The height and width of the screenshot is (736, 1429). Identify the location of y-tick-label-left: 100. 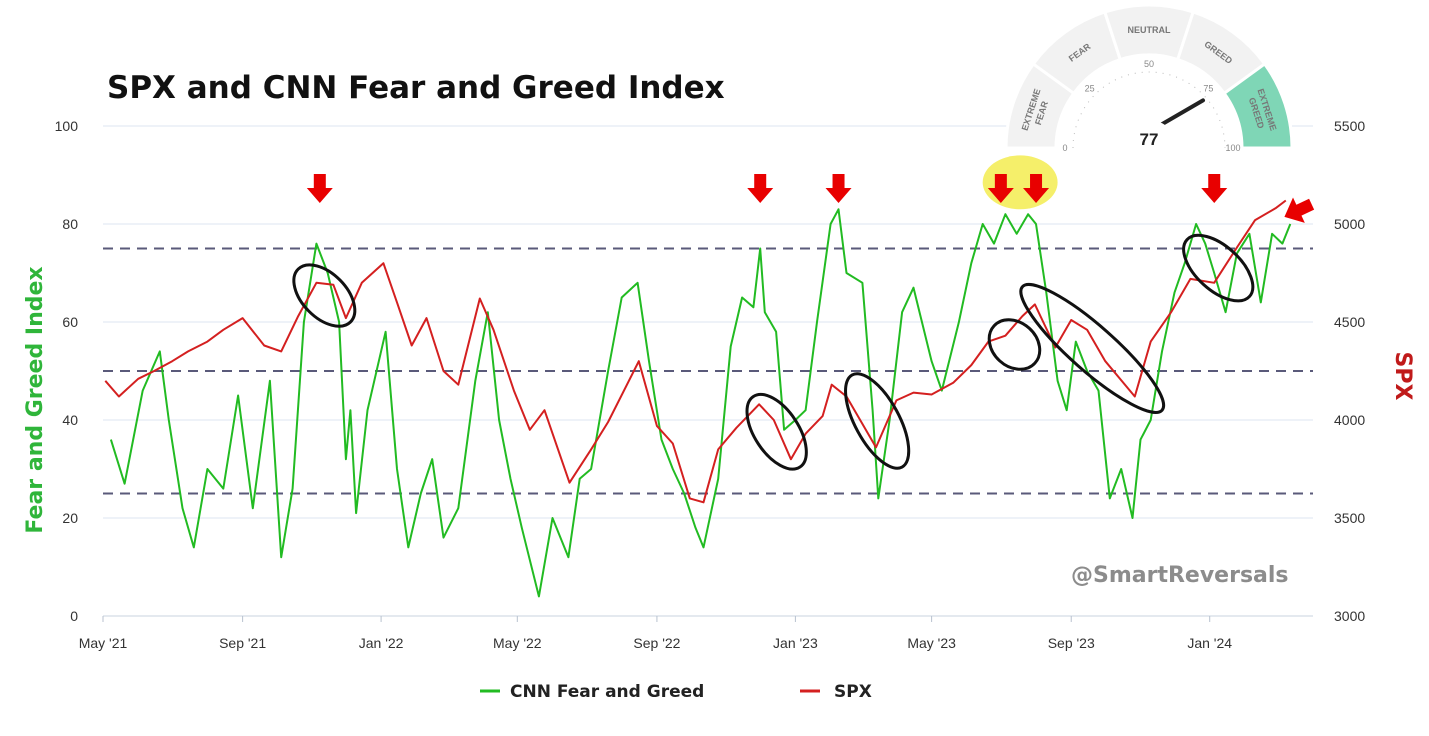
(67, 126).